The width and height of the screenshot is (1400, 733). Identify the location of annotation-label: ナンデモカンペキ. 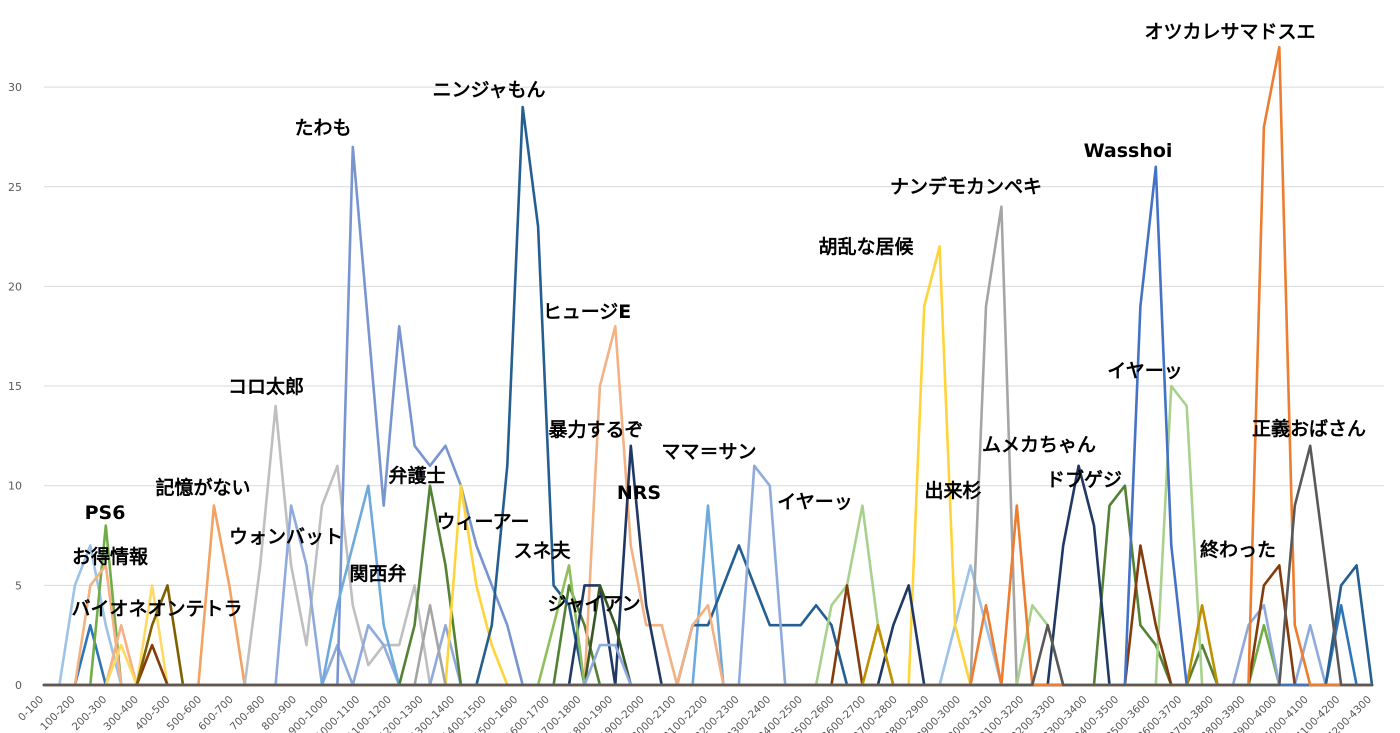
(966, 186).